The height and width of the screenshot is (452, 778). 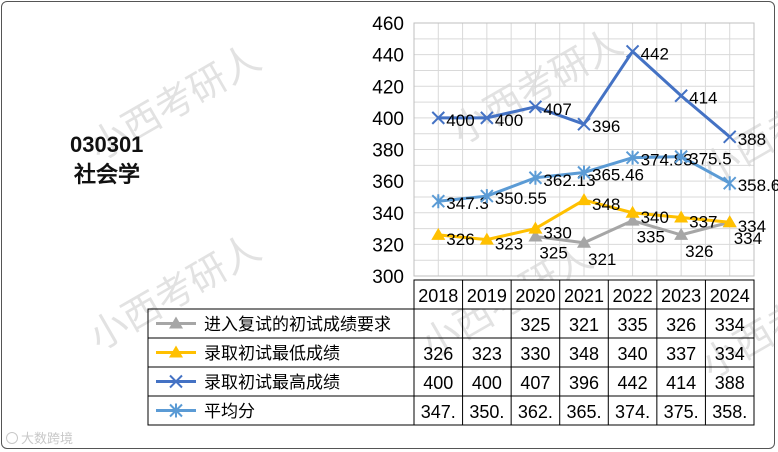 I want to click on y-tick-label: 440, so click(x=388, y=56).